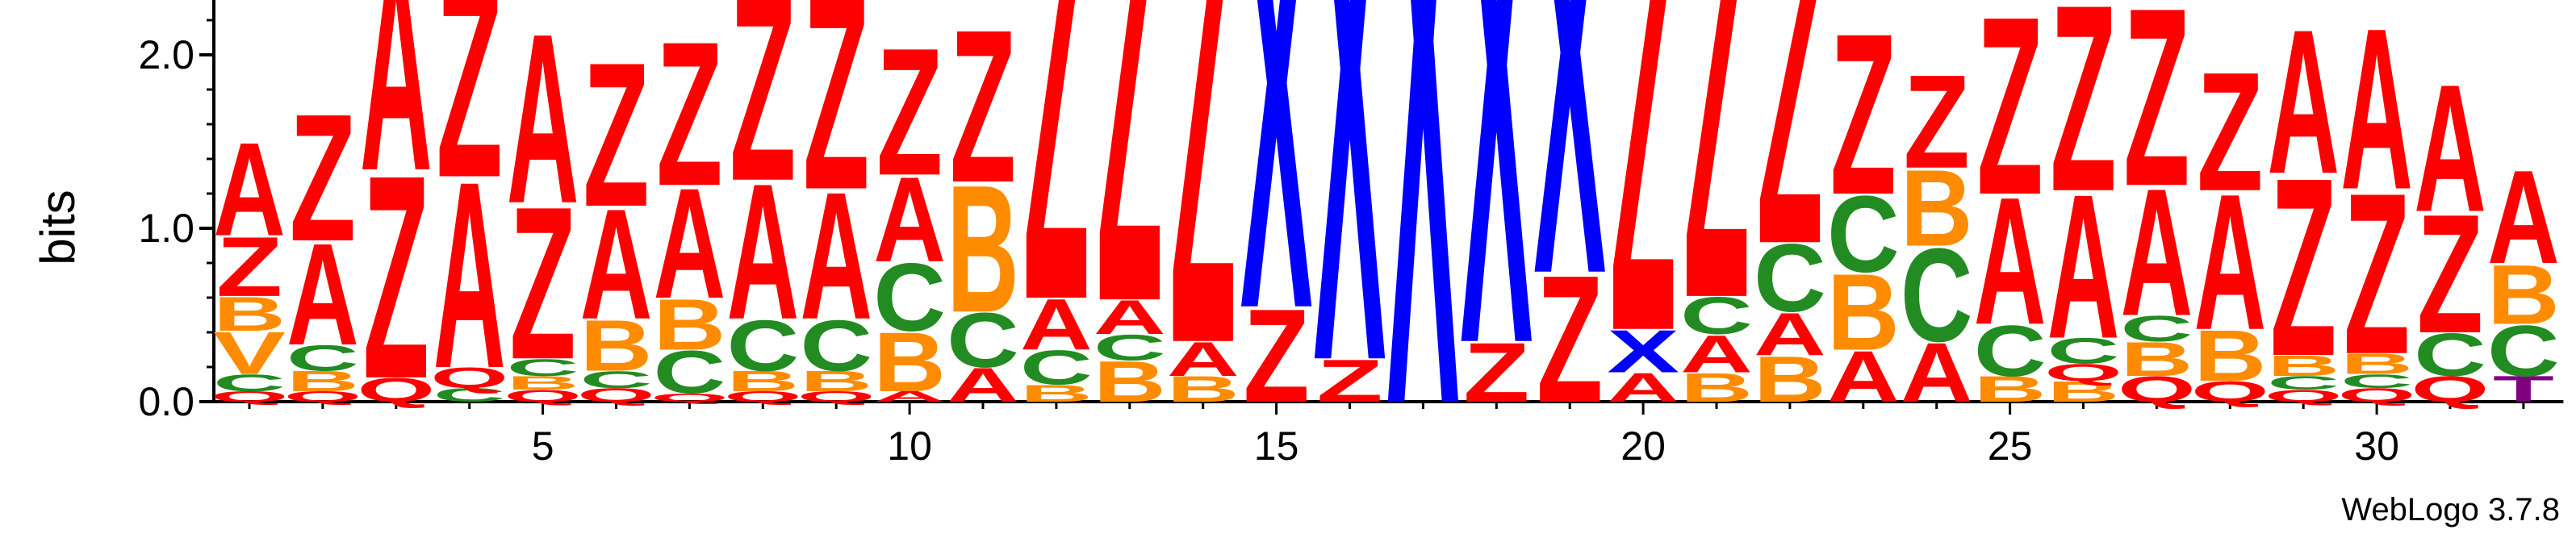 The width and height of the screenshot is (2576, 538). Describe the element at coordinates (166, 54) in the screenshot. I see `y-tick-label: 2.0` at that location.